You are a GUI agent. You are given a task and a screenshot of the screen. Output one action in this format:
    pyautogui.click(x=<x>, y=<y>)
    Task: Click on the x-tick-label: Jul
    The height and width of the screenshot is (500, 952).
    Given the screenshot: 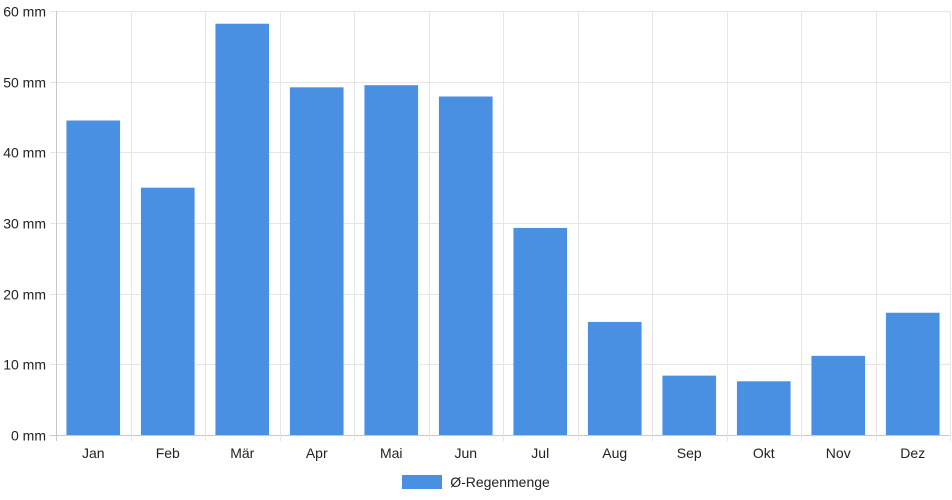 What is the action you would take?
    pyautogui.click(x=540, y=453)
    